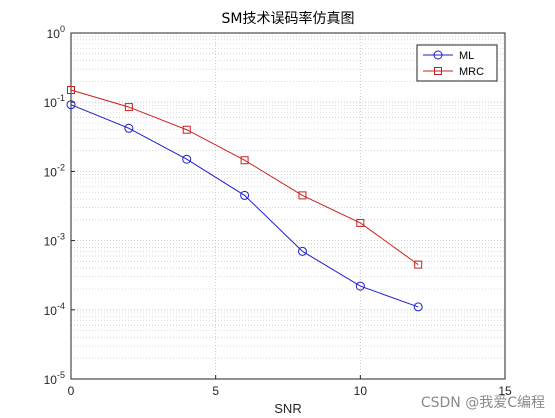 This screenshot has height=418, width=555. Describe the element at coordinates (215, 391) in the screenshot. I see `x-tick-label: 5` at that location.